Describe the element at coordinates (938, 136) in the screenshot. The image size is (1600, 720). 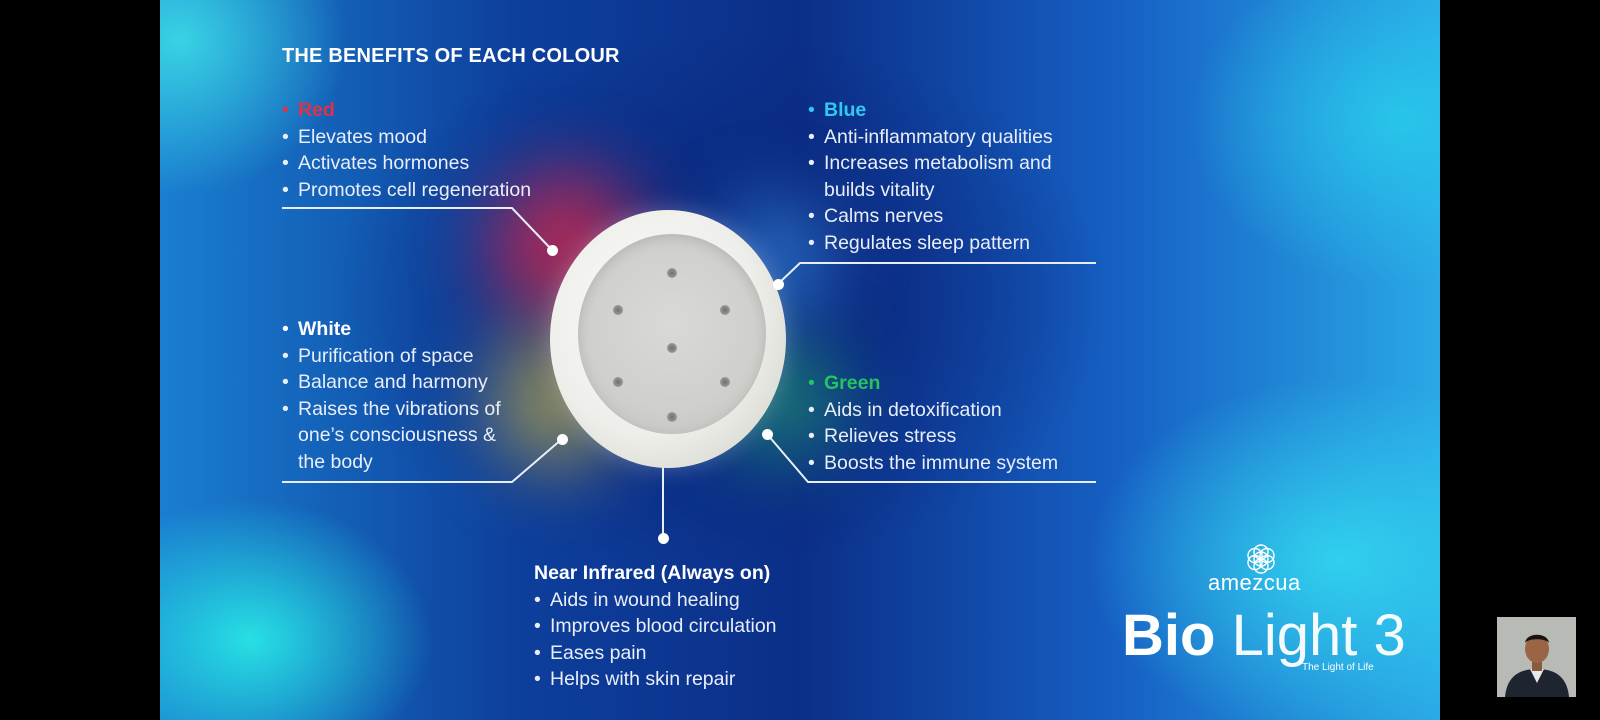
I see `list-item: Anti-inflammatory qualities` at that location.